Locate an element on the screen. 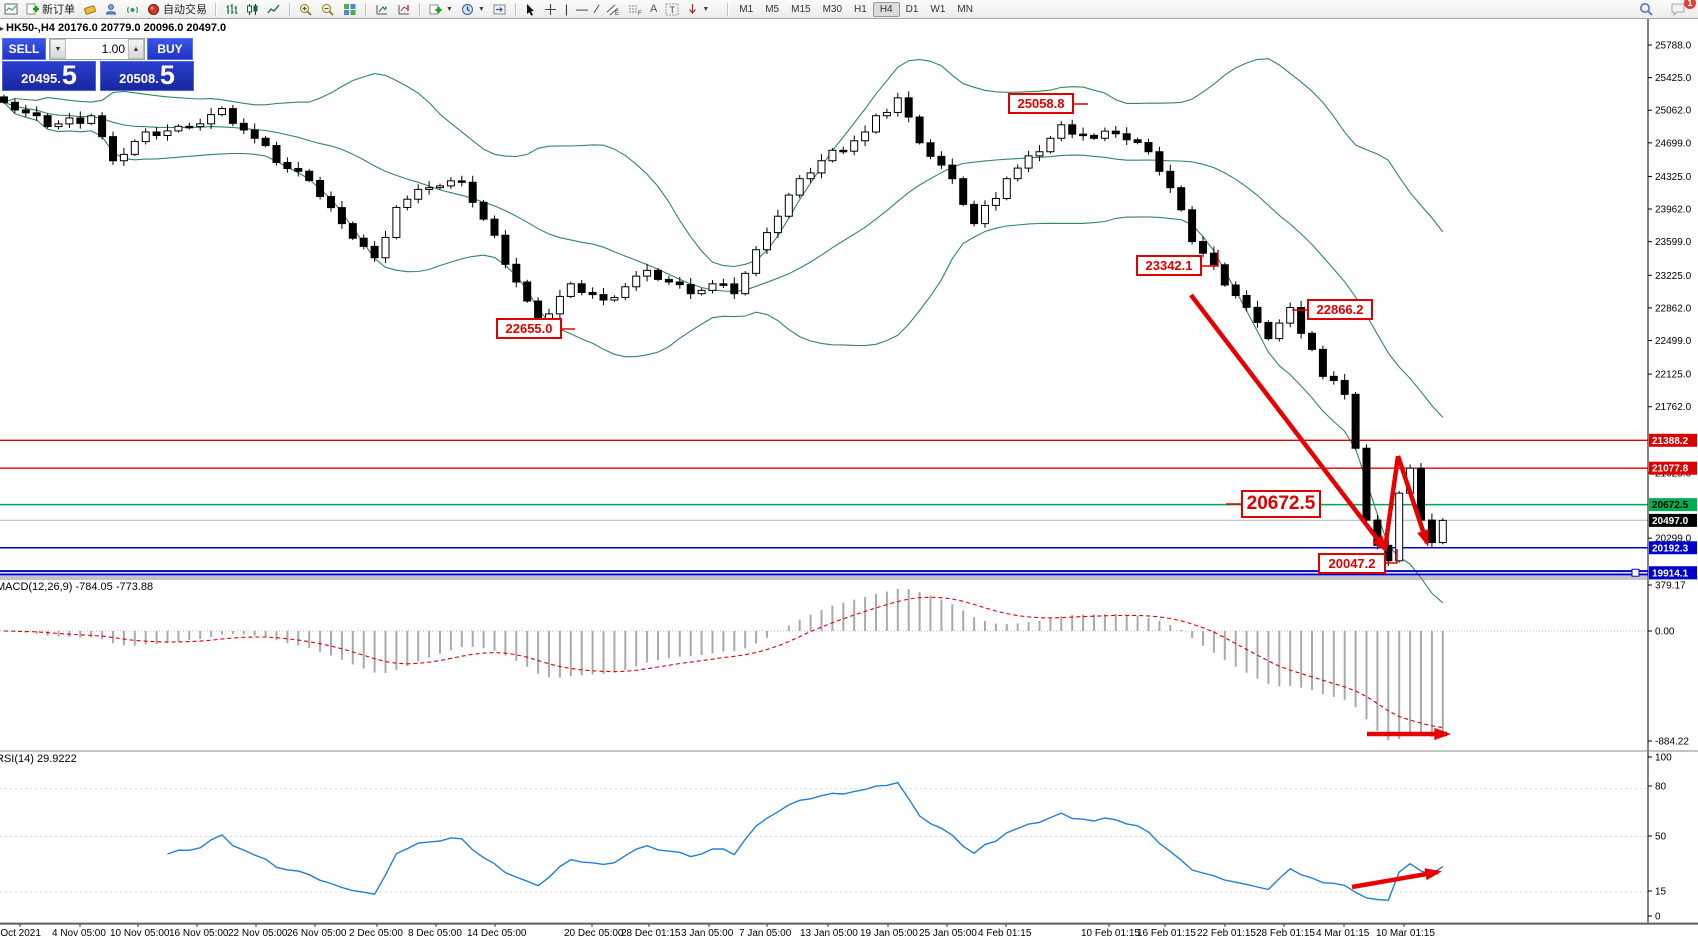 The width and height of the screenshot is (1698, 940). buy-button: BUY is located at coordinates (170, 49).